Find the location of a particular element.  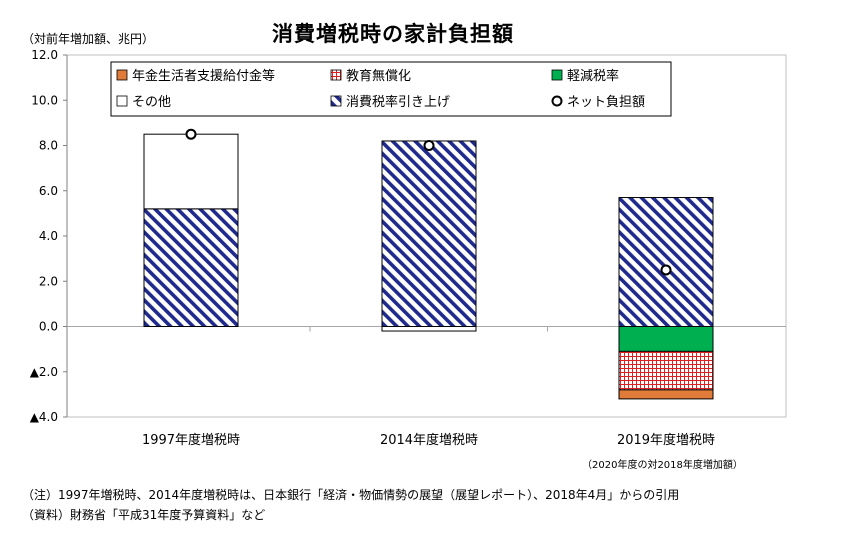

y-tick-label: 6.0 is located at coordinates (48, 191).